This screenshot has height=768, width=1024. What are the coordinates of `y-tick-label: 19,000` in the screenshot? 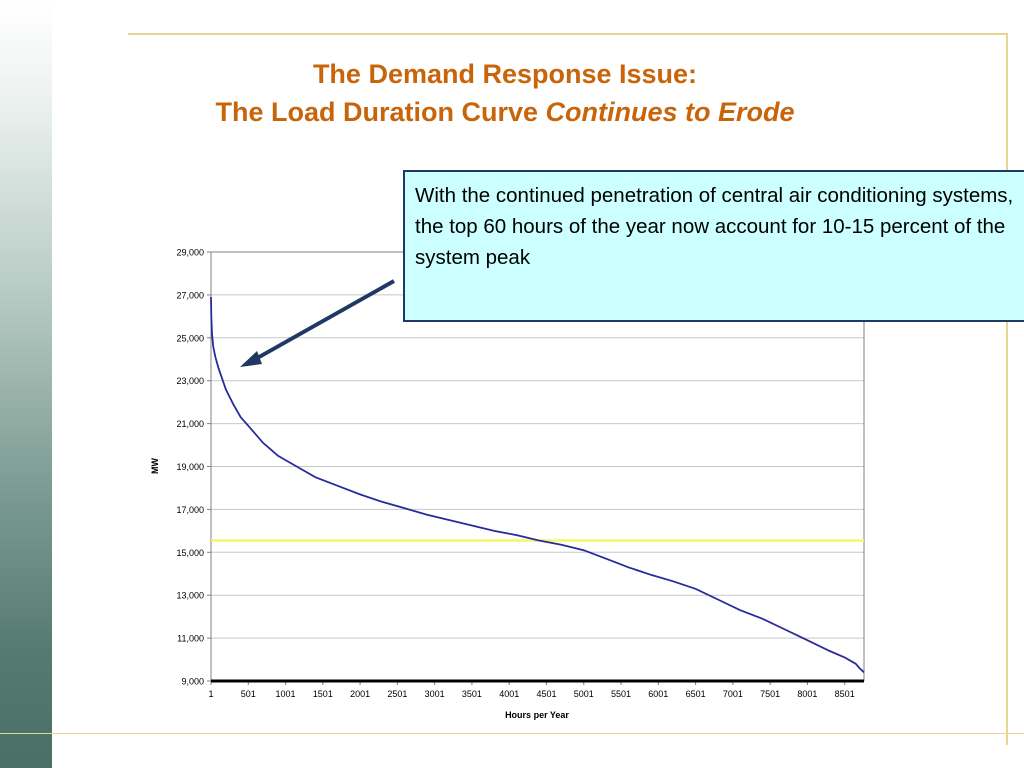 It's located at (190, 467).